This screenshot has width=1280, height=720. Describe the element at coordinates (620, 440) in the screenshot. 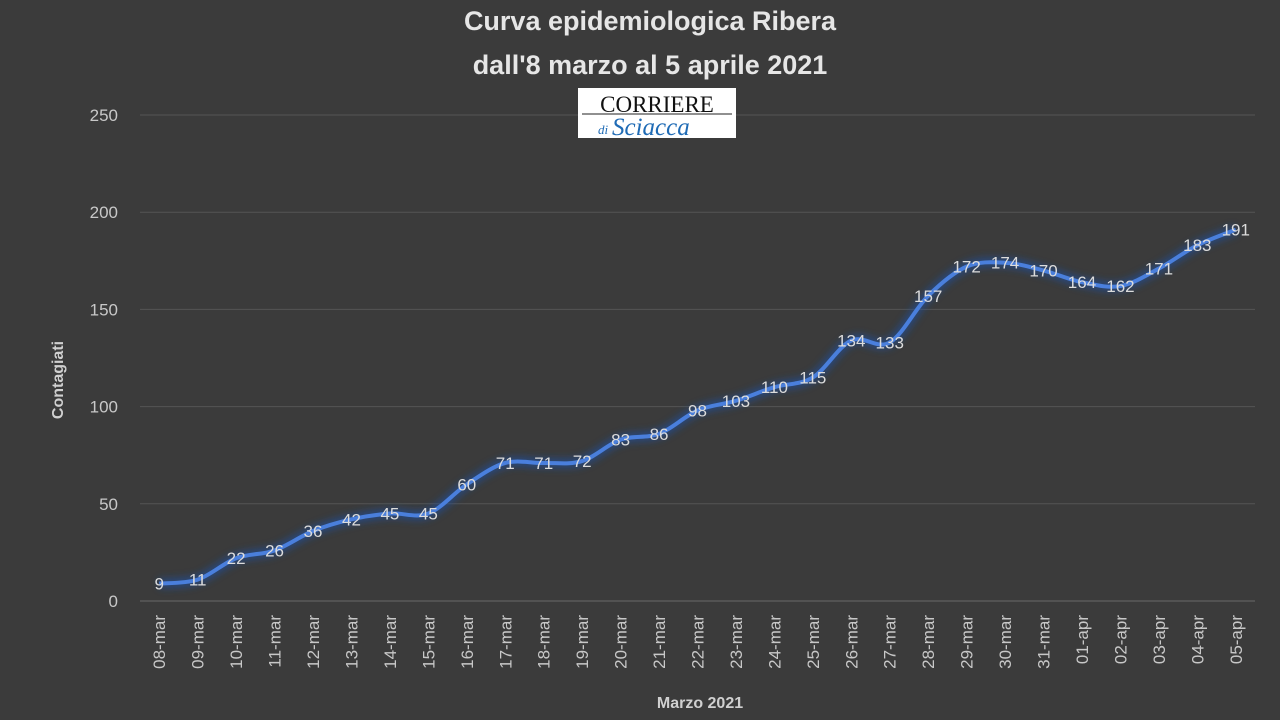

I see `data-label: 83` at that location.